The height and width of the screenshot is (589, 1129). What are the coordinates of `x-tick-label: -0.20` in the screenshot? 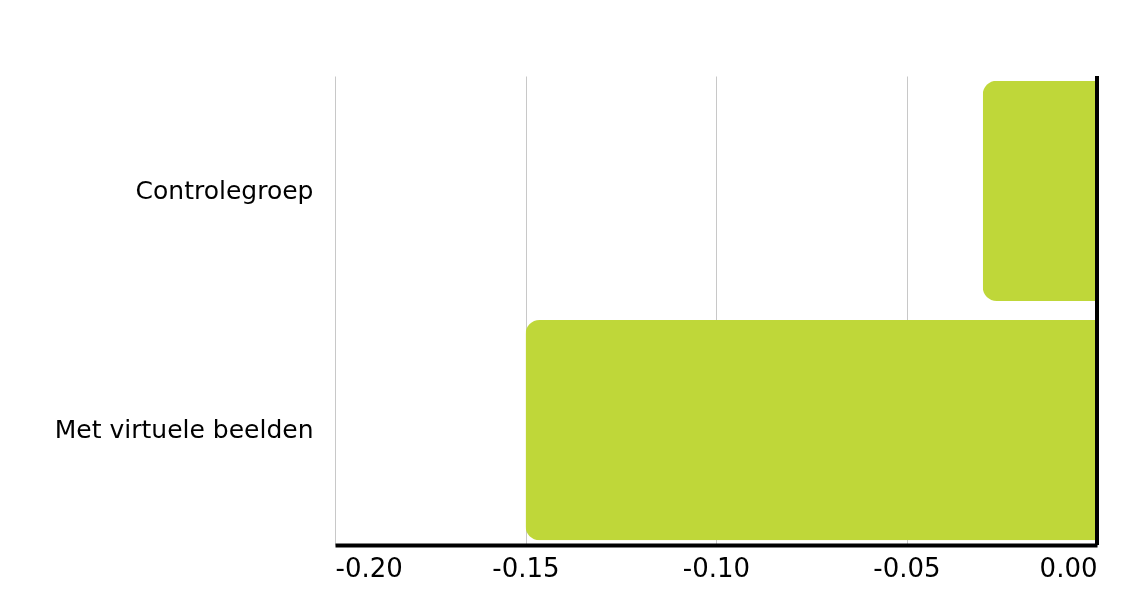 It's located at (369, 567).